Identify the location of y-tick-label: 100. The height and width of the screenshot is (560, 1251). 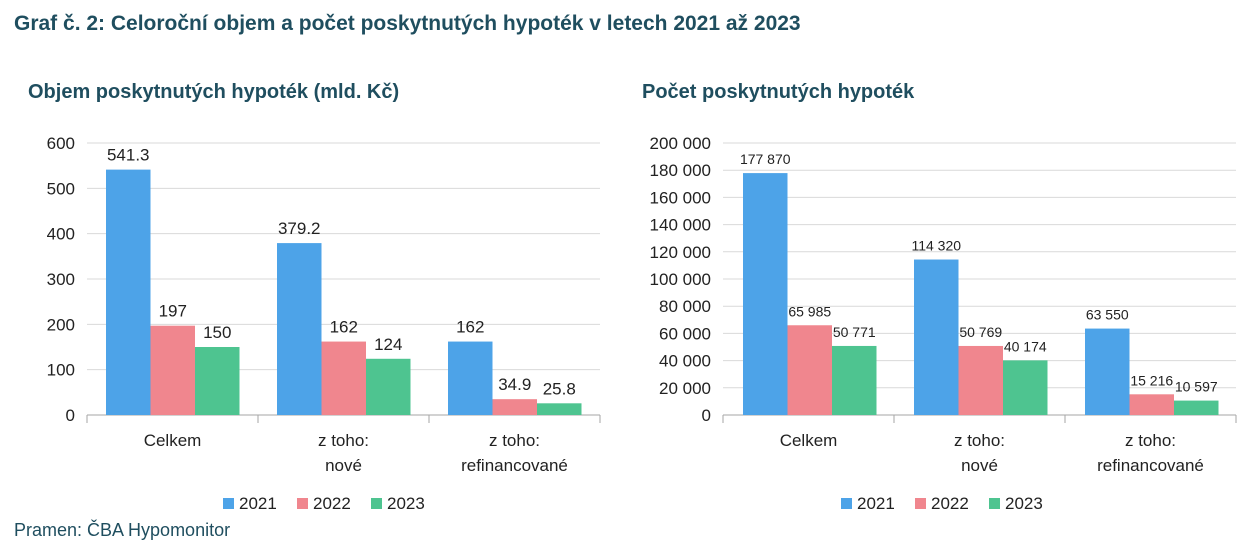
(61, 370).